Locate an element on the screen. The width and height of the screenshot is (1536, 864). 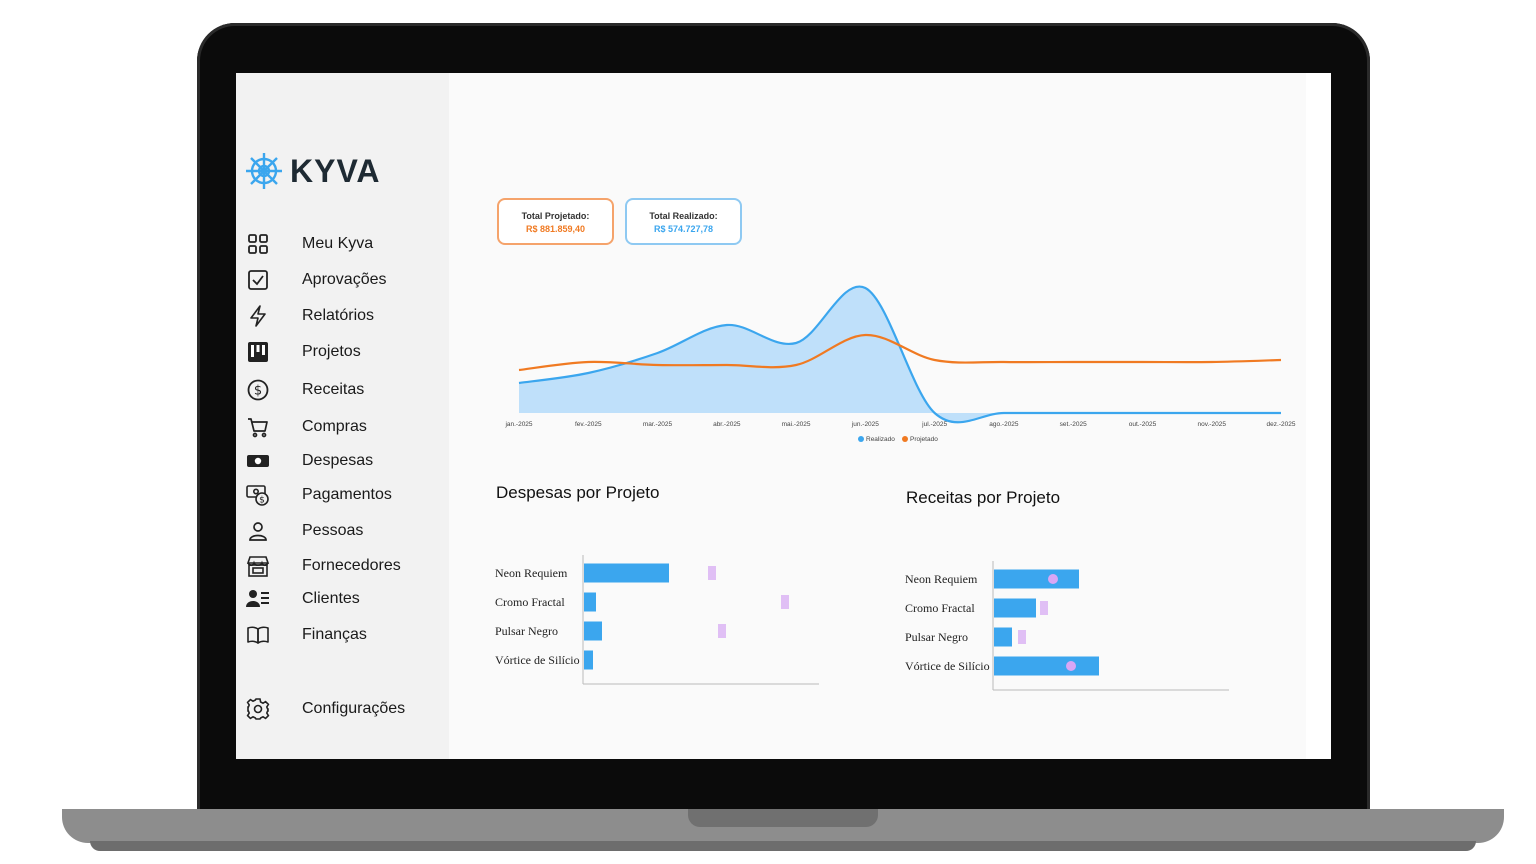
legend-label-projetado: Projetado is located at coordinates (924, 439).